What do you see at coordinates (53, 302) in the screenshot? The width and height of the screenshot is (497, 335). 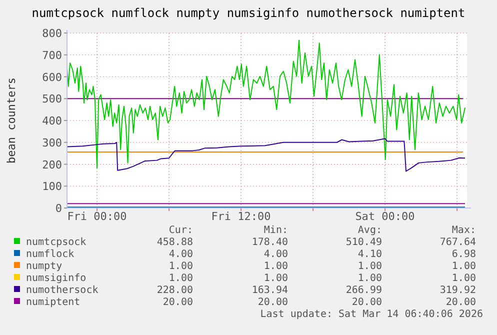 I see `legend-label: numiptent` at bounding box center [53, 302].